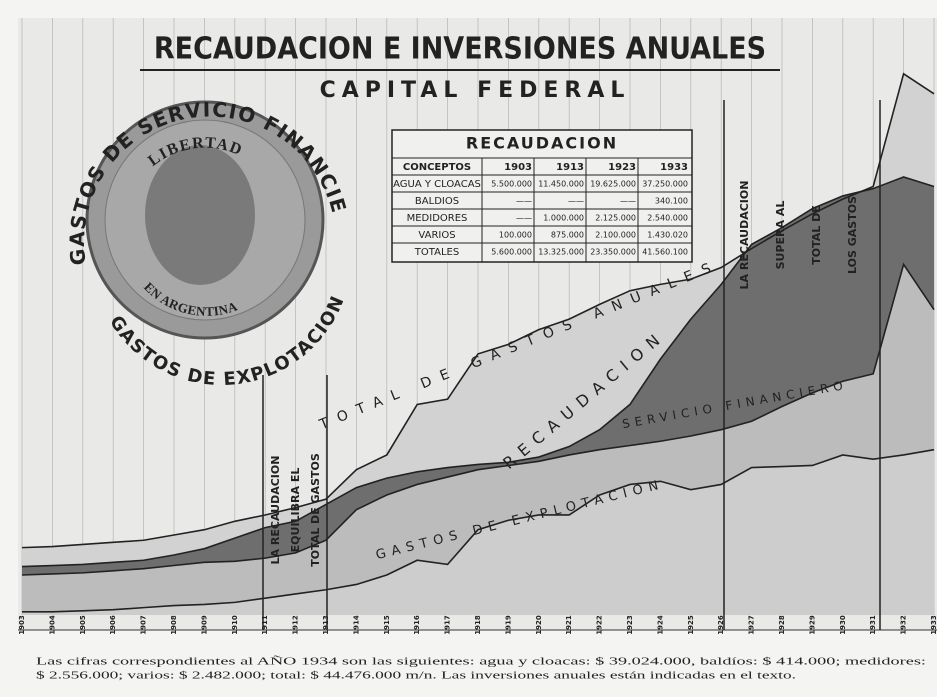 The image size is (937, 697). What do you see at coordinates (542, 143) in the screenshot?
I see `table-title: RECAUDACION` at bounding box center [542, 143].